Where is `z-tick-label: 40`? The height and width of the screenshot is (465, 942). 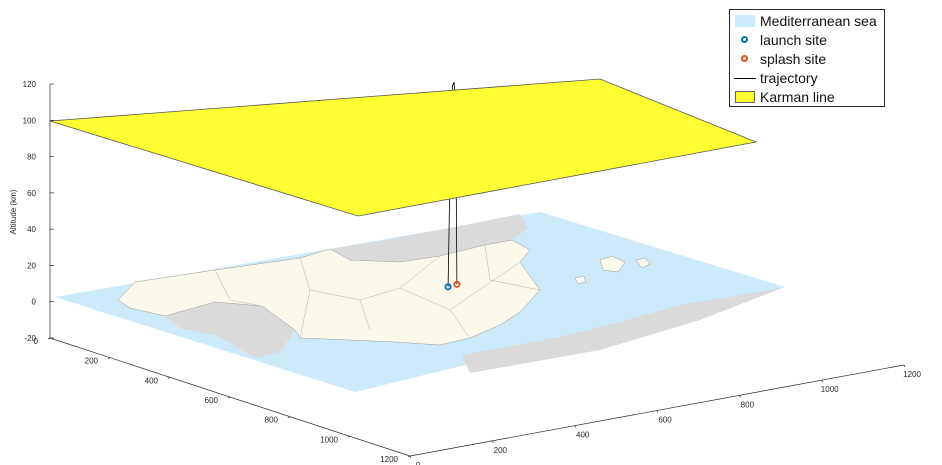 z-tick-label: 40 is located at coordinates (31, 229).